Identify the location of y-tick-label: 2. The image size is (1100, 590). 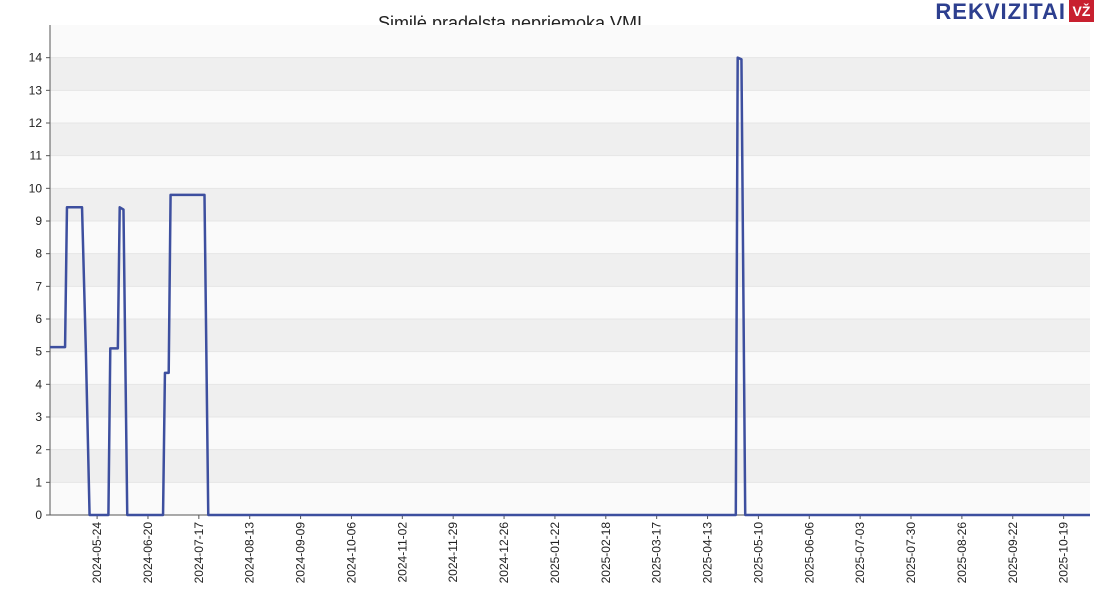
(38, 450).